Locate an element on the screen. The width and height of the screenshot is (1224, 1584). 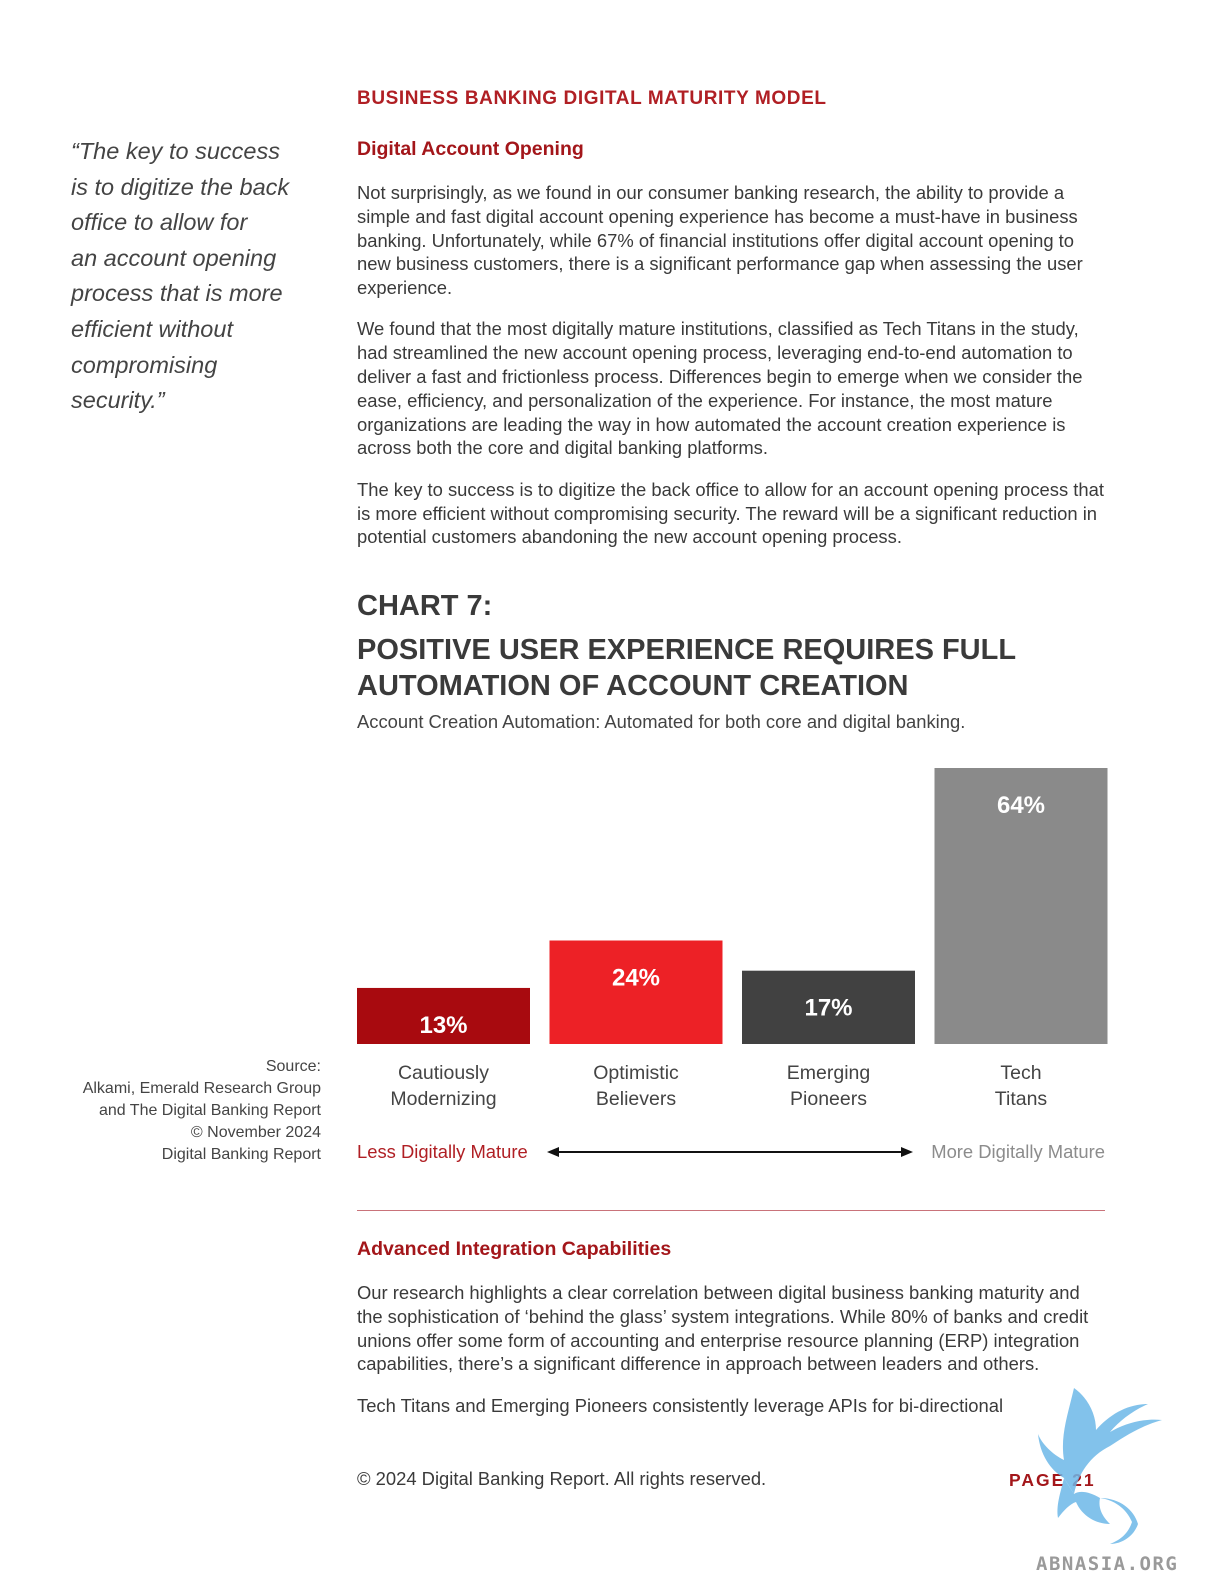
bar-value-label: 17% is located at coordinates (828, 1008).